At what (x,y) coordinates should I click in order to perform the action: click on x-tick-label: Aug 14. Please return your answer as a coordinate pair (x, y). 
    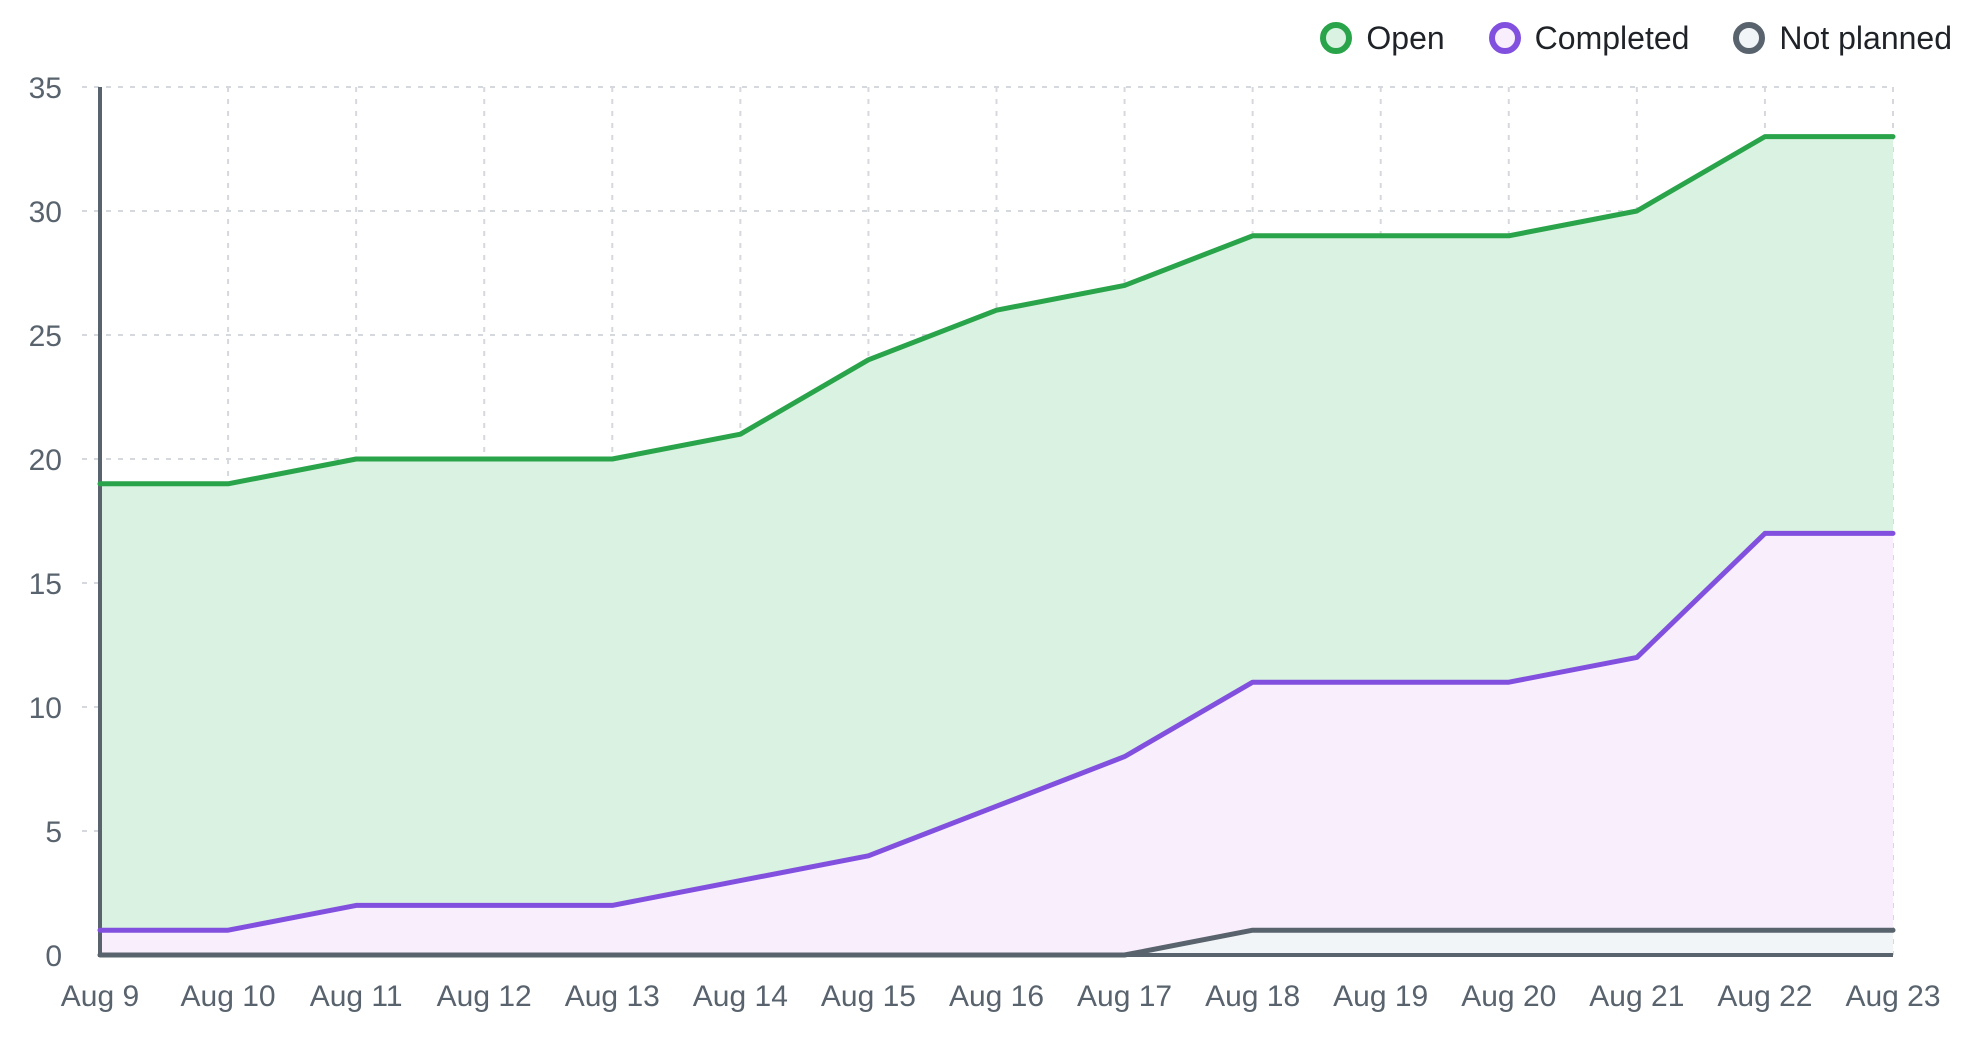
    Looking at the image, I should click on (740, 996).